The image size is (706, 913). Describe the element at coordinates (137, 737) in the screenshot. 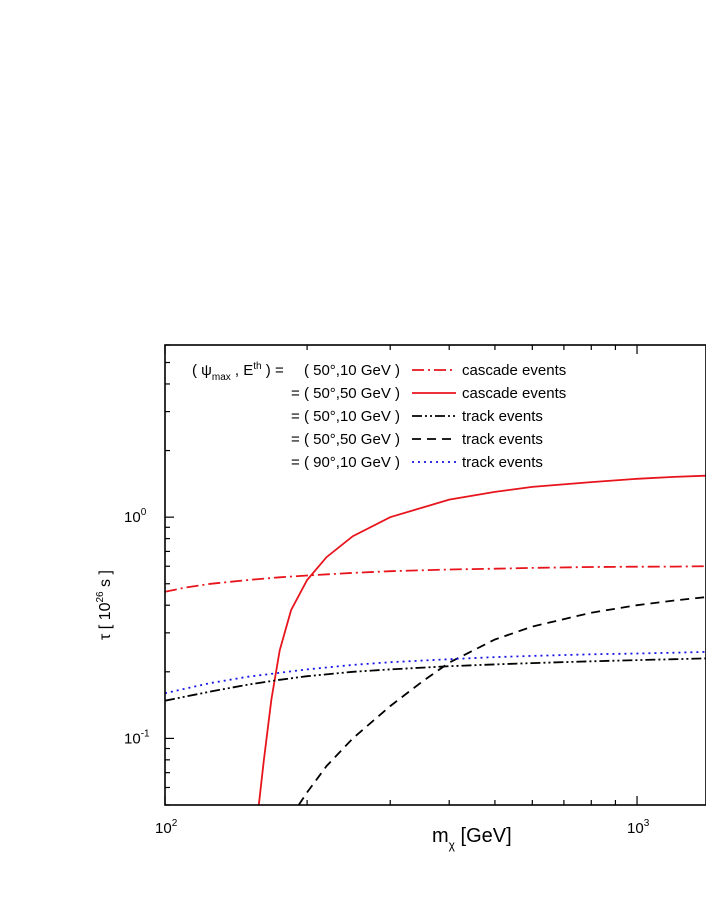

I see `y-tick-label: 10⁻¹` at that location.